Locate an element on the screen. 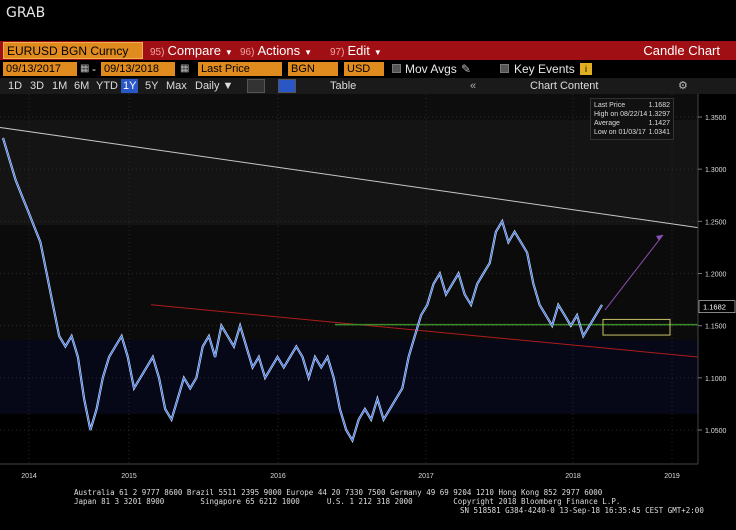 The height and width of the screenshot is (530, 736). line-tool-icon is located at coordinates (256, 86).